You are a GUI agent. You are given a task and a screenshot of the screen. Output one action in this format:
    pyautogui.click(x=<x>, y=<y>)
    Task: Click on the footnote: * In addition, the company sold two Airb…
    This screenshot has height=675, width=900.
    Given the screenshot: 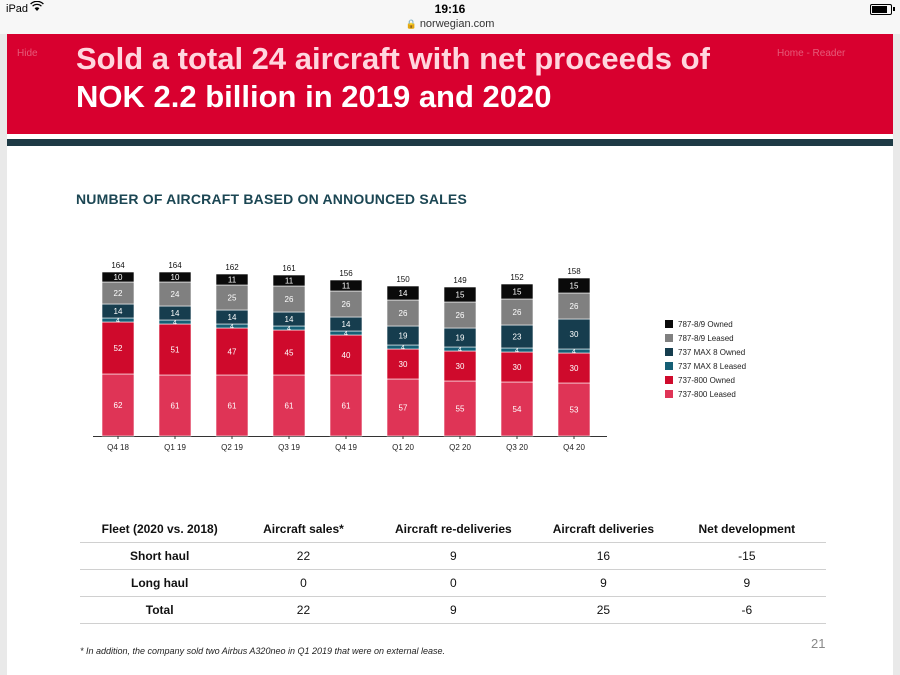 What is the action you would take?
    pyautogui.click(x=263, y=651)
    